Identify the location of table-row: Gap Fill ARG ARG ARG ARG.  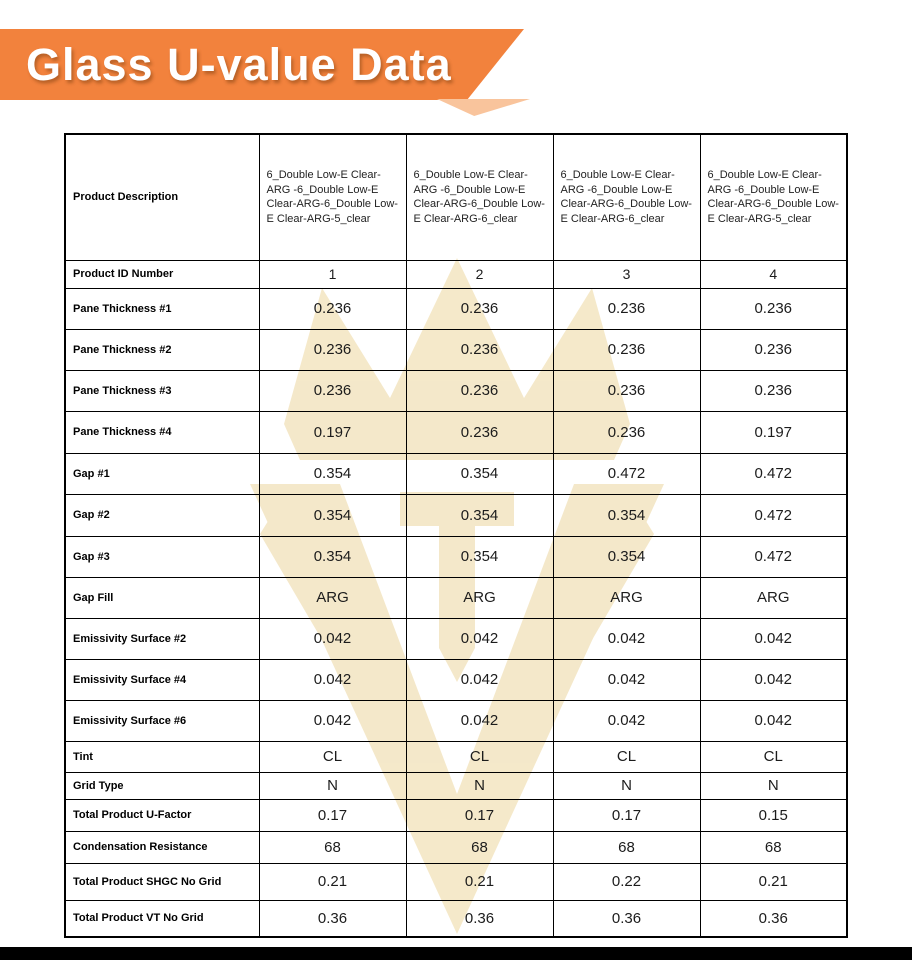
(456, 597).